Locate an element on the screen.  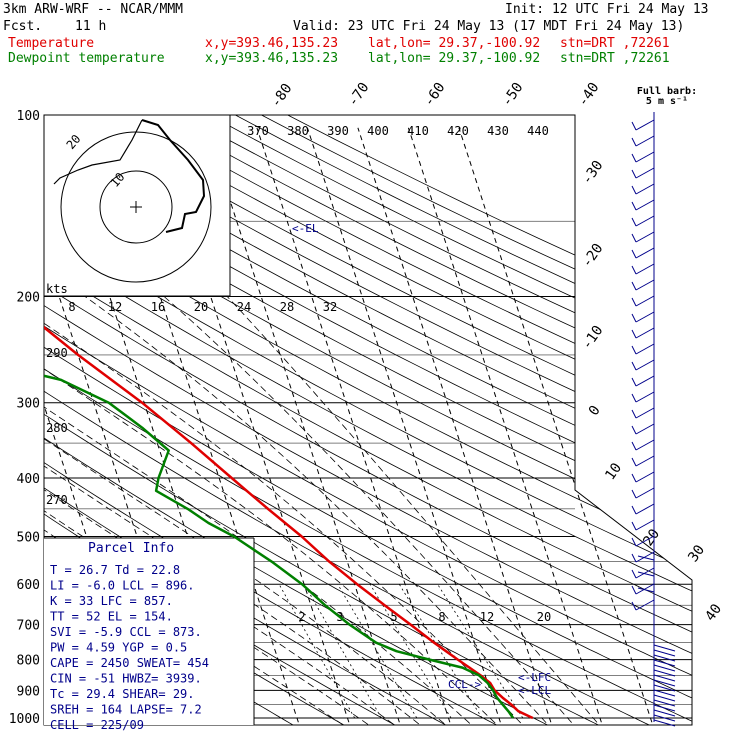
dewpoint-station: stn=DRT ,72261 is located at coordinates (615, 58).